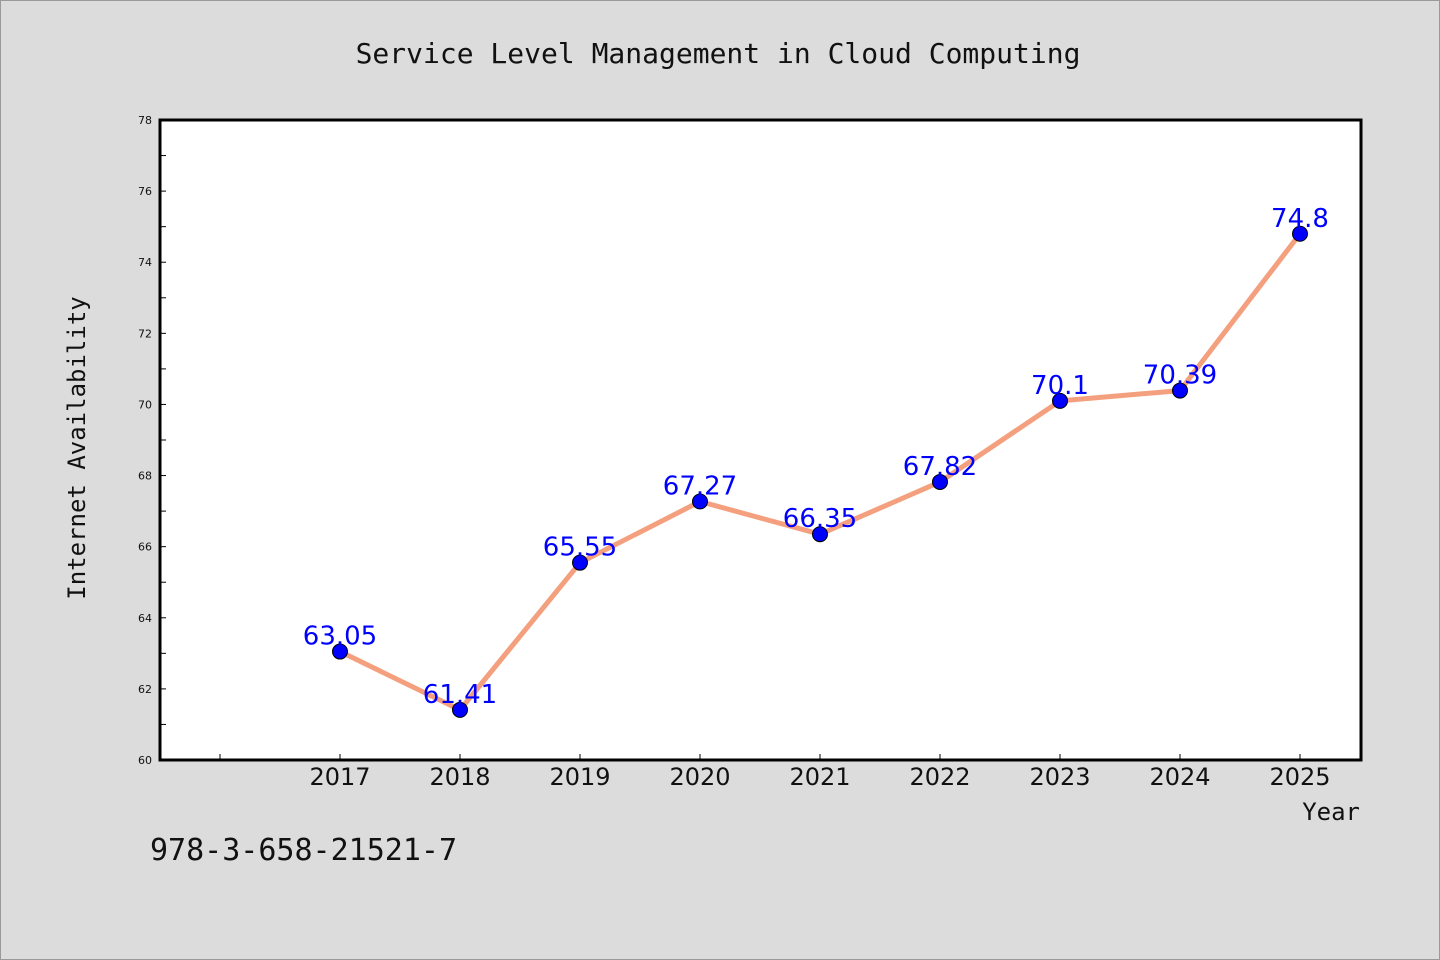  What do you see at coordinates (775, 772) in the screenshot?
I see `x-axis-ticks: 2017 2018 2019 2020 2021 2022 2023 2024 2025` at bounding box center [775, 772].